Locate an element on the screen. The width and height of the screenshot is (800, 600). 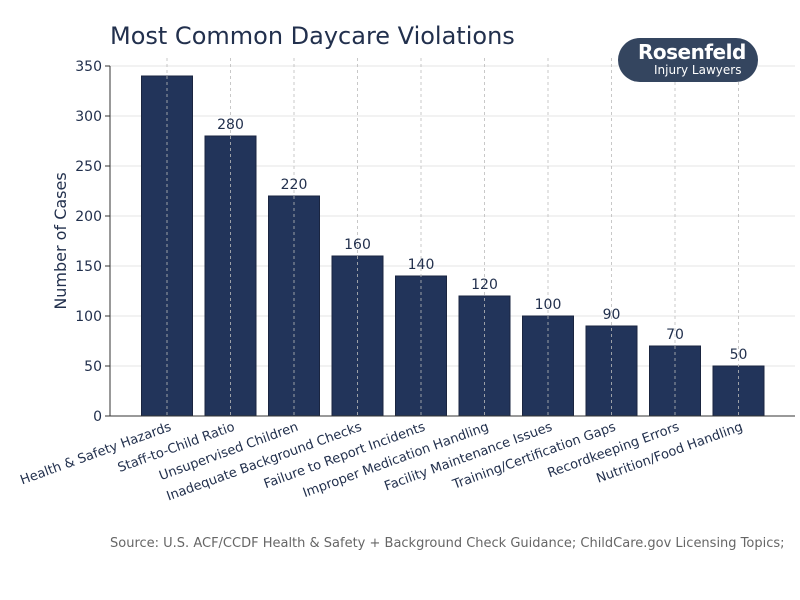
data-label: 50 is located at coordinates (739, 355).